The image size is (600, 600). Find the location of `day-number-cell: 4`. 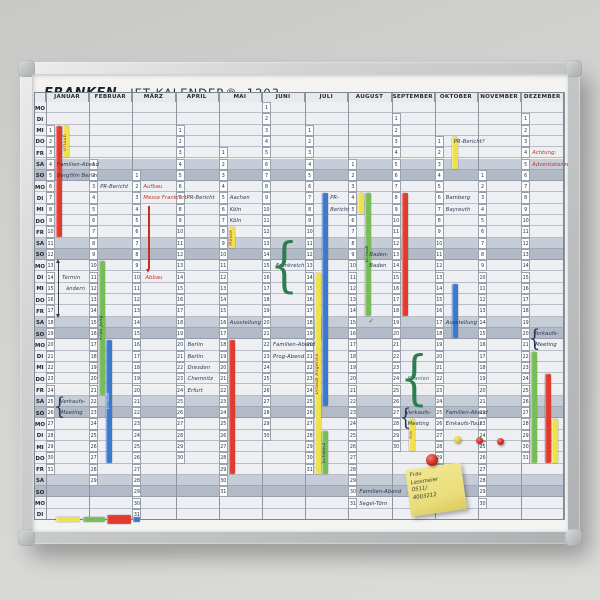

day-number-cell: 4 is located at coordinates (396, 153).